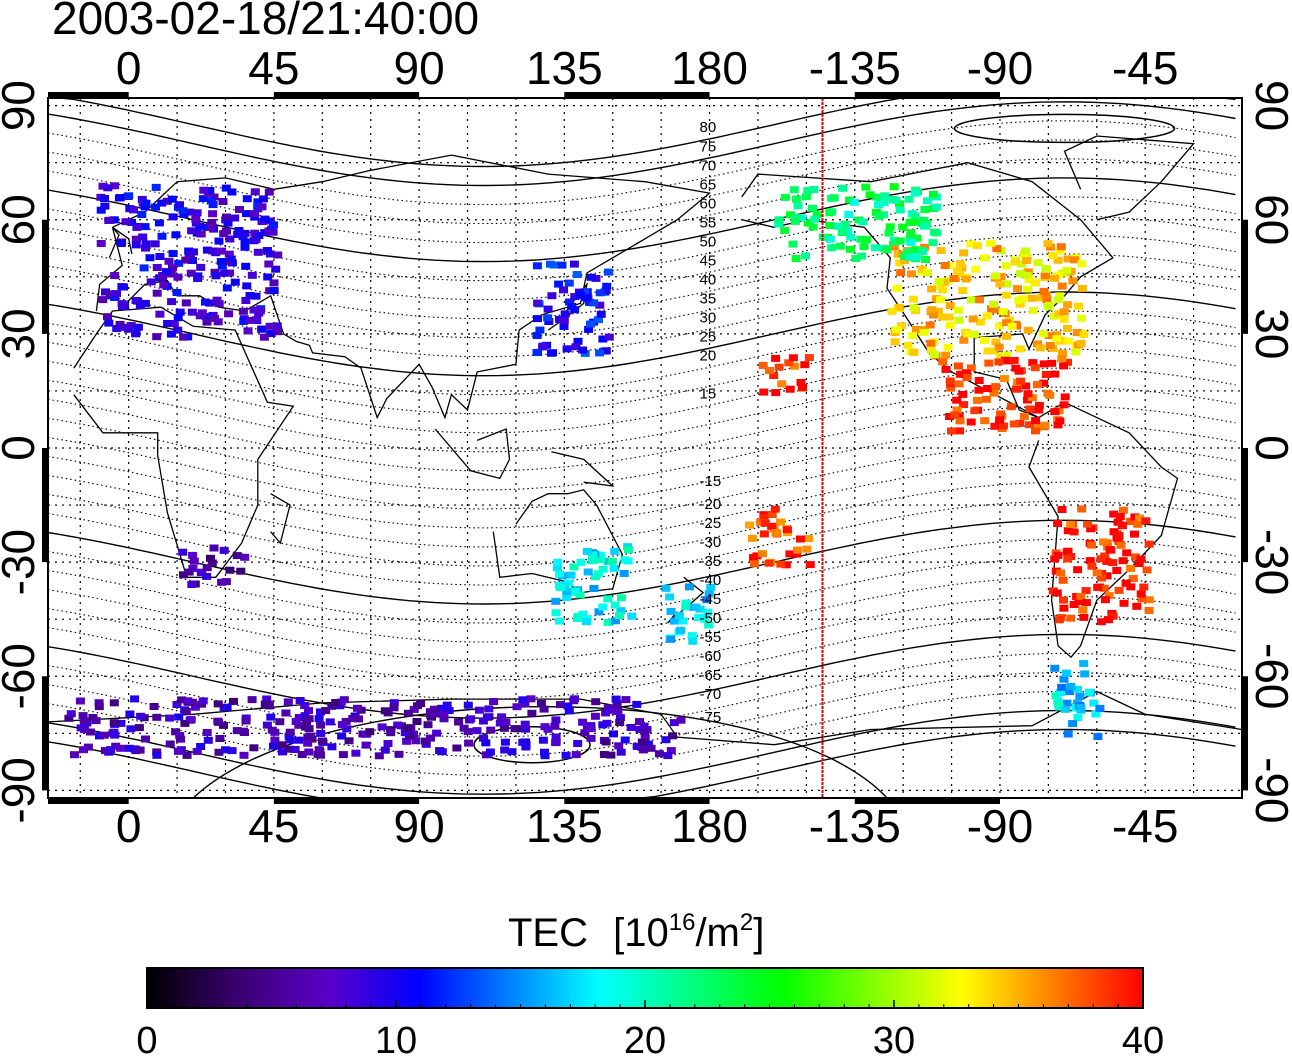  I want to click on contour-label: -35, so click(711, 561).